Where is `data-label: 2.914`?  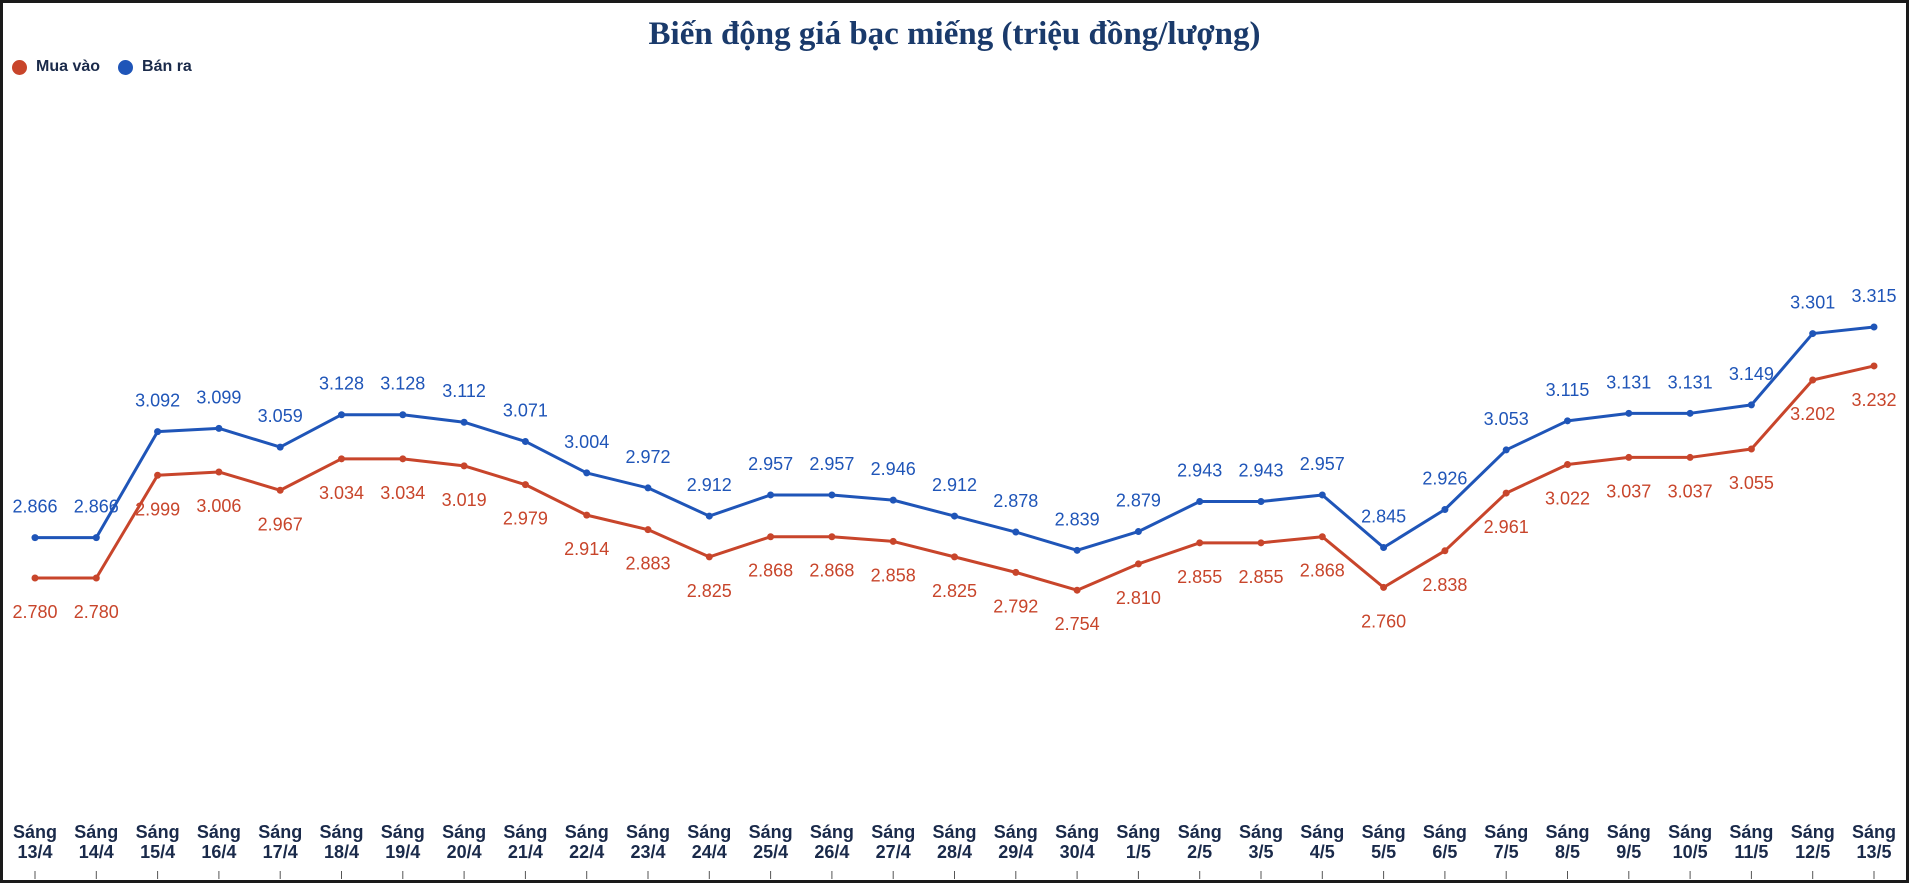
data-label: 2.914 is located at coordinates (586, 549).